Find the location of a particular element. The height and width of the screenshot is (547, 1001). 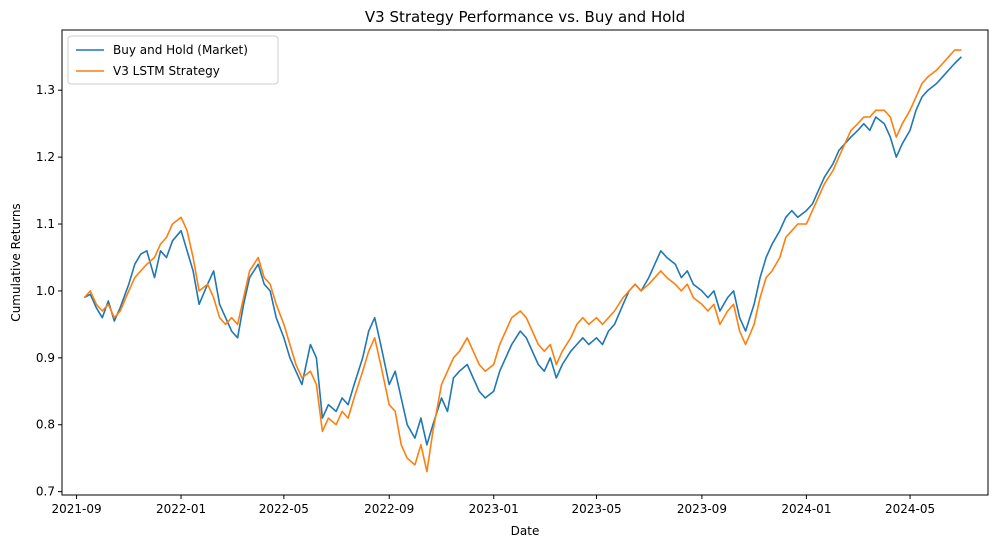

y-axis: 0.7 0.8 0.9 1.0 1.1 1.2 1.3 is located at coordinates (49, 291).